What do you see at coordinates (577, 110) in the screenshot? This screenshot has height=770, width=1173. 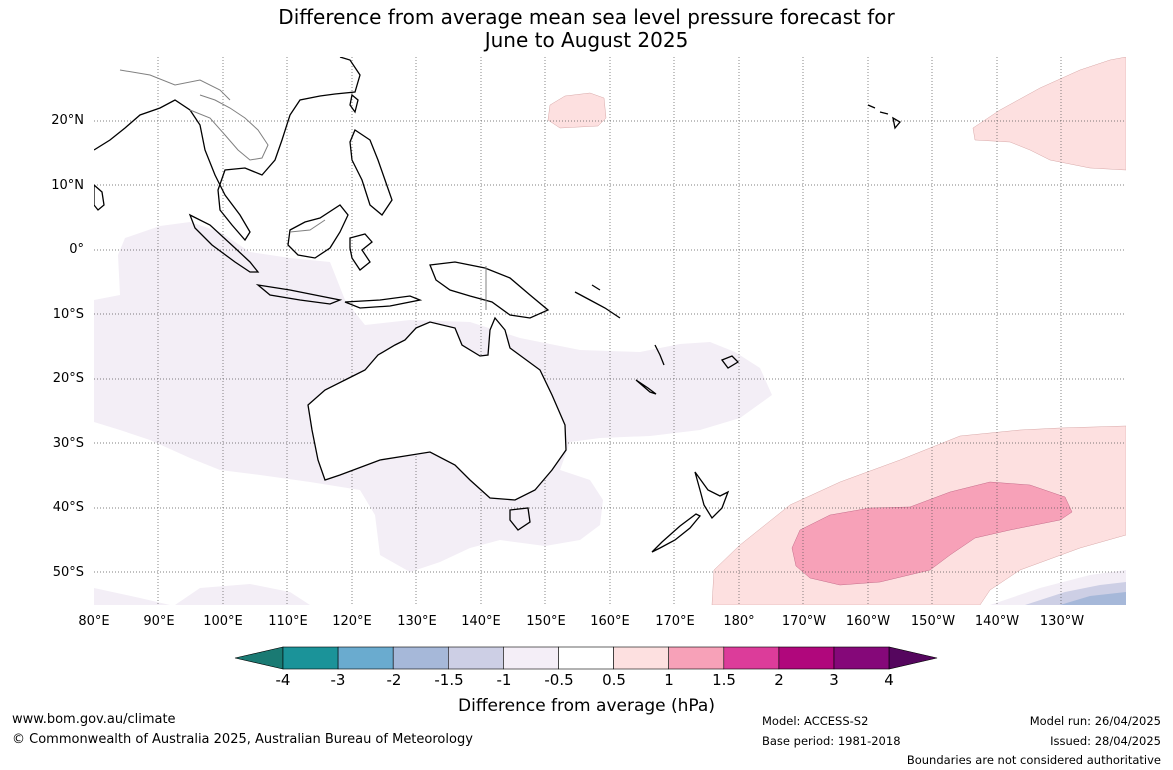 I see `positive-anomaly-region-wpac` at bounding box center [577, 110].